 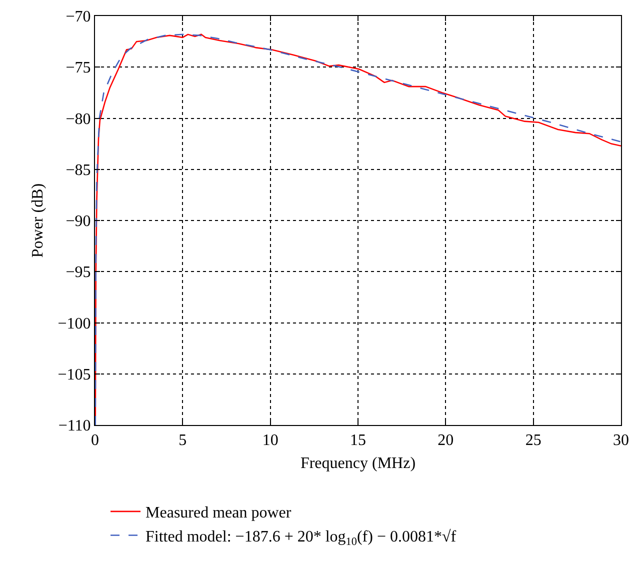 What do you see at coordinates (446, 441) in the screenshot?
I see `x-tick-label: 20` at bounding box center [446, 441].